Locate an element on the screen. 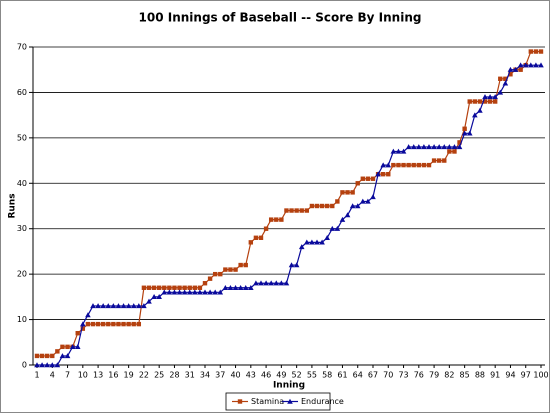  y-tick-label: 60 is located at coordinates (22, 92).